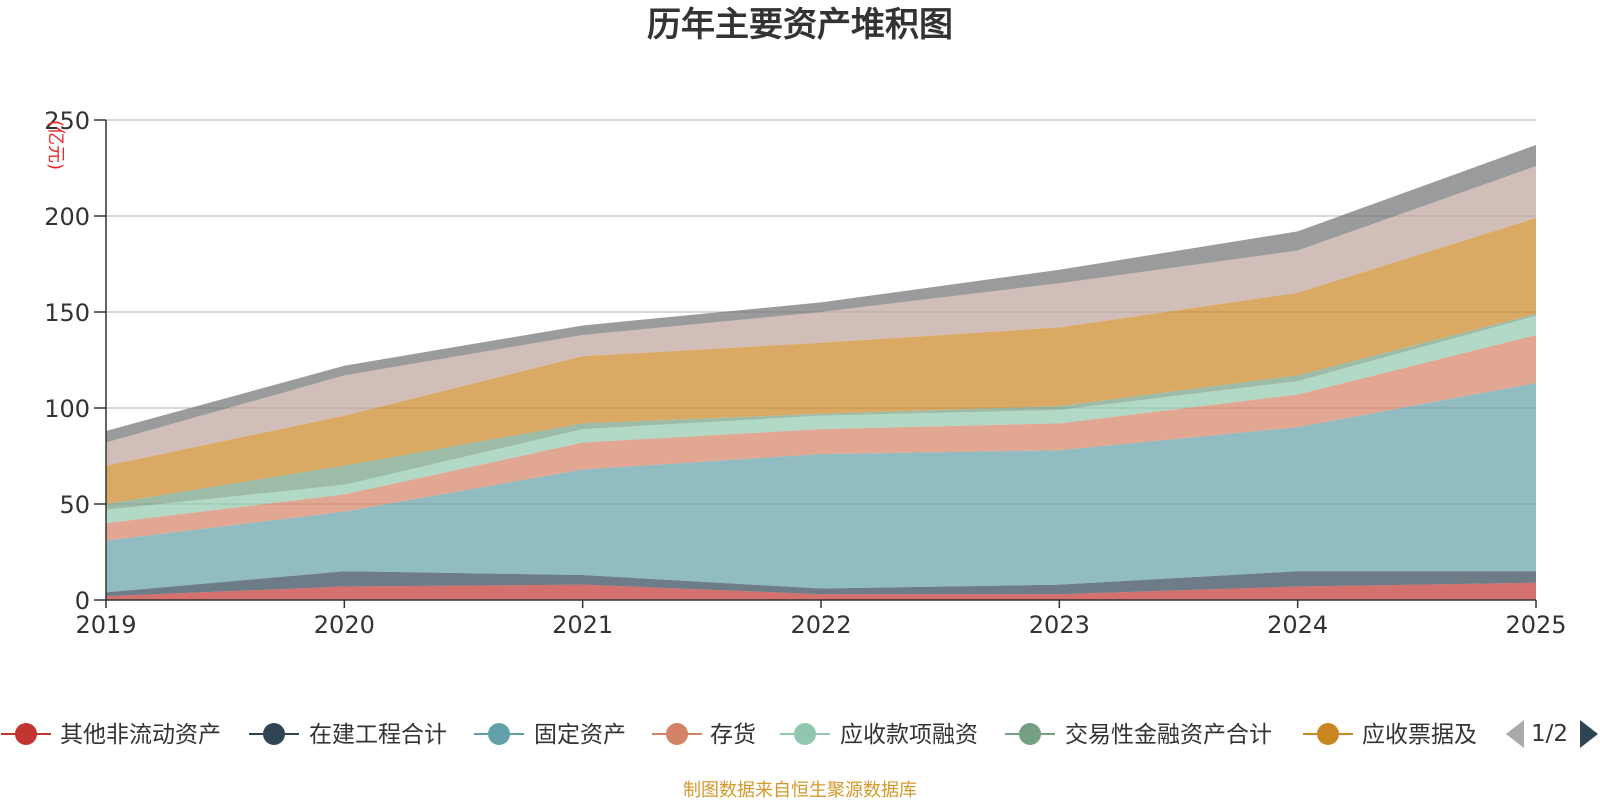 The height and width of the screenshot is (800, 1600). What do you see at coordinates (1168, 735) in the screenshot?
I see `legend-label: 交易性金融资产合计` at bounding box center [1168, 735].